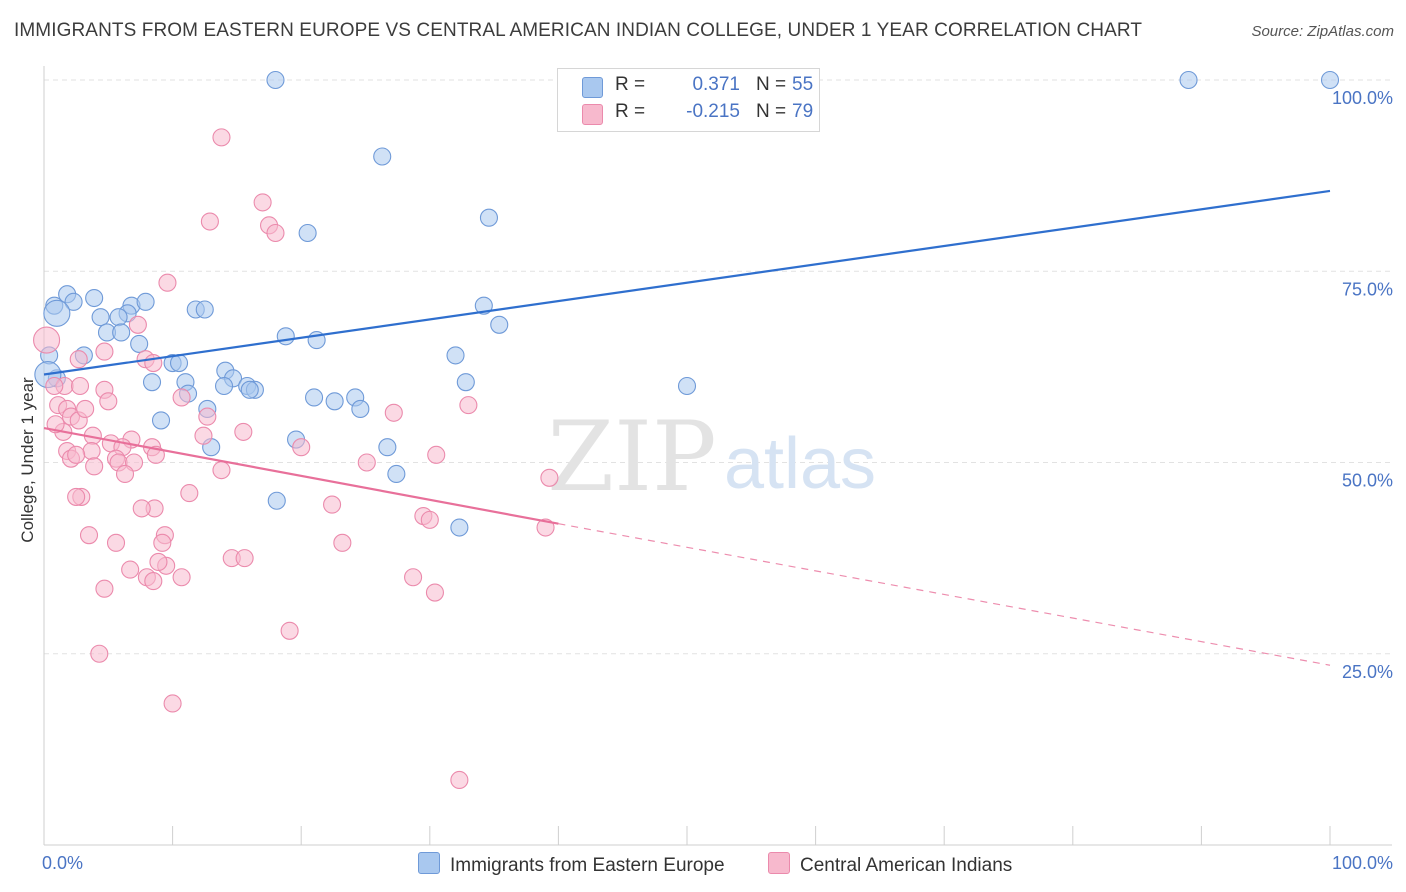 This screenshot has width=1406, height=892. Describe the element at coordinates (301, 475) in the screenshot. I see `trend-line-central-american` at that location.